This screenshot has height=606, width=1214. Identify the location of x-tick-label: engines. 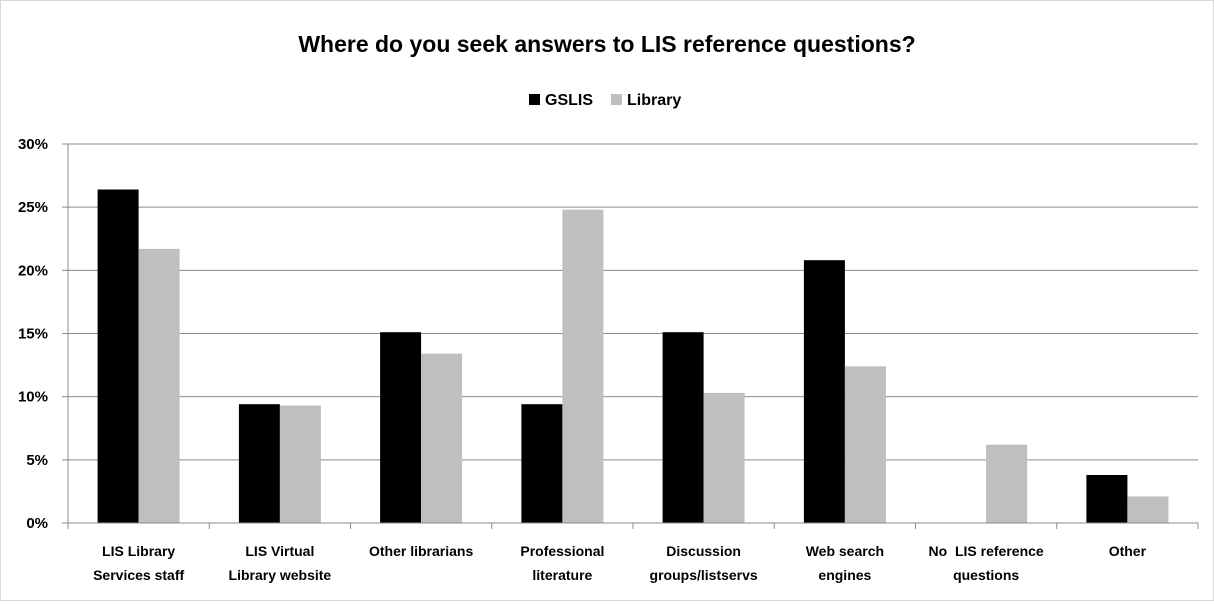
(844, 575).